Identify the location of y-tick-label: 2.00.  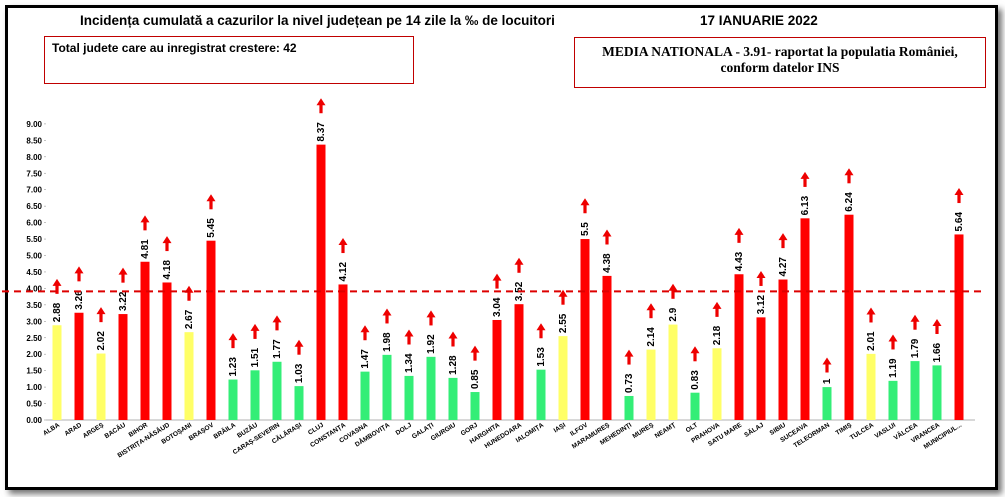
(34, 354).